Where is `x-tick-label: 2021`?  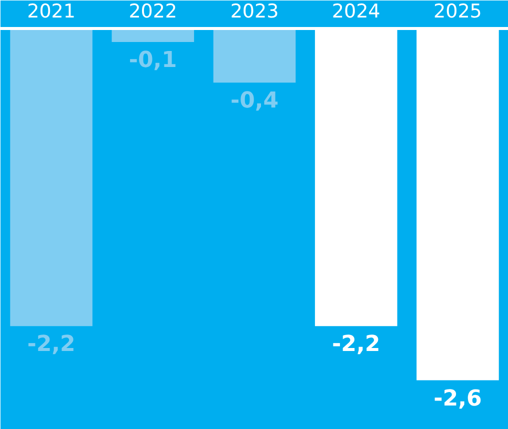
x-tick-label: 2021 is located at coordinates (51, 11).